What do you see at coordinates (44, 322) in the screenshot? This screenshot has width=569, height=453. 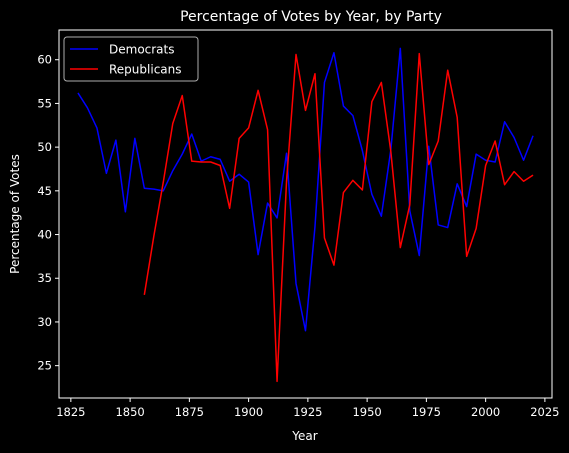 I see `y-tick-label: 30` at bounding box center [44, 322].